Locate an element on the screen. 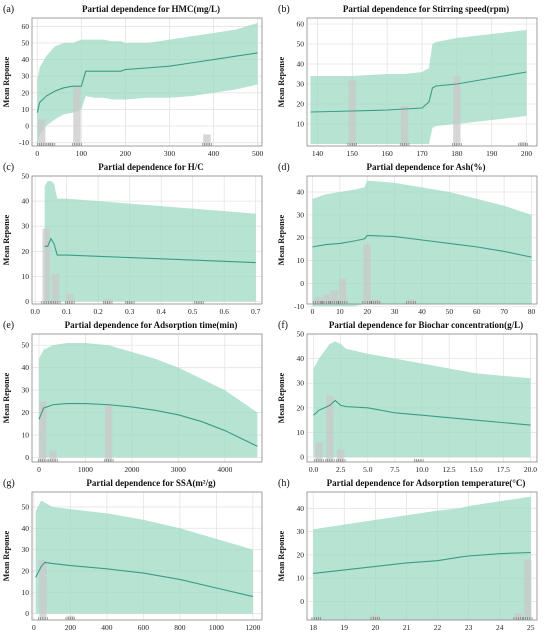 The width and height of the screenshot is (550, 632). x-tick-label: 18 is located at coordinates (313, 627).